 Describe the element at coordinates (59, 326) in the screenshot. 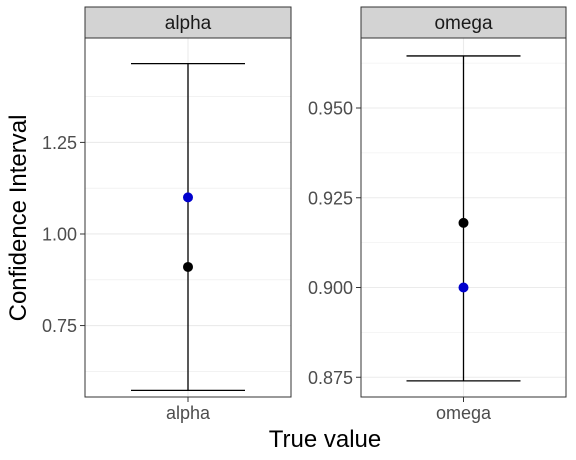

I see `y-tick-label: 0.75` at that location.